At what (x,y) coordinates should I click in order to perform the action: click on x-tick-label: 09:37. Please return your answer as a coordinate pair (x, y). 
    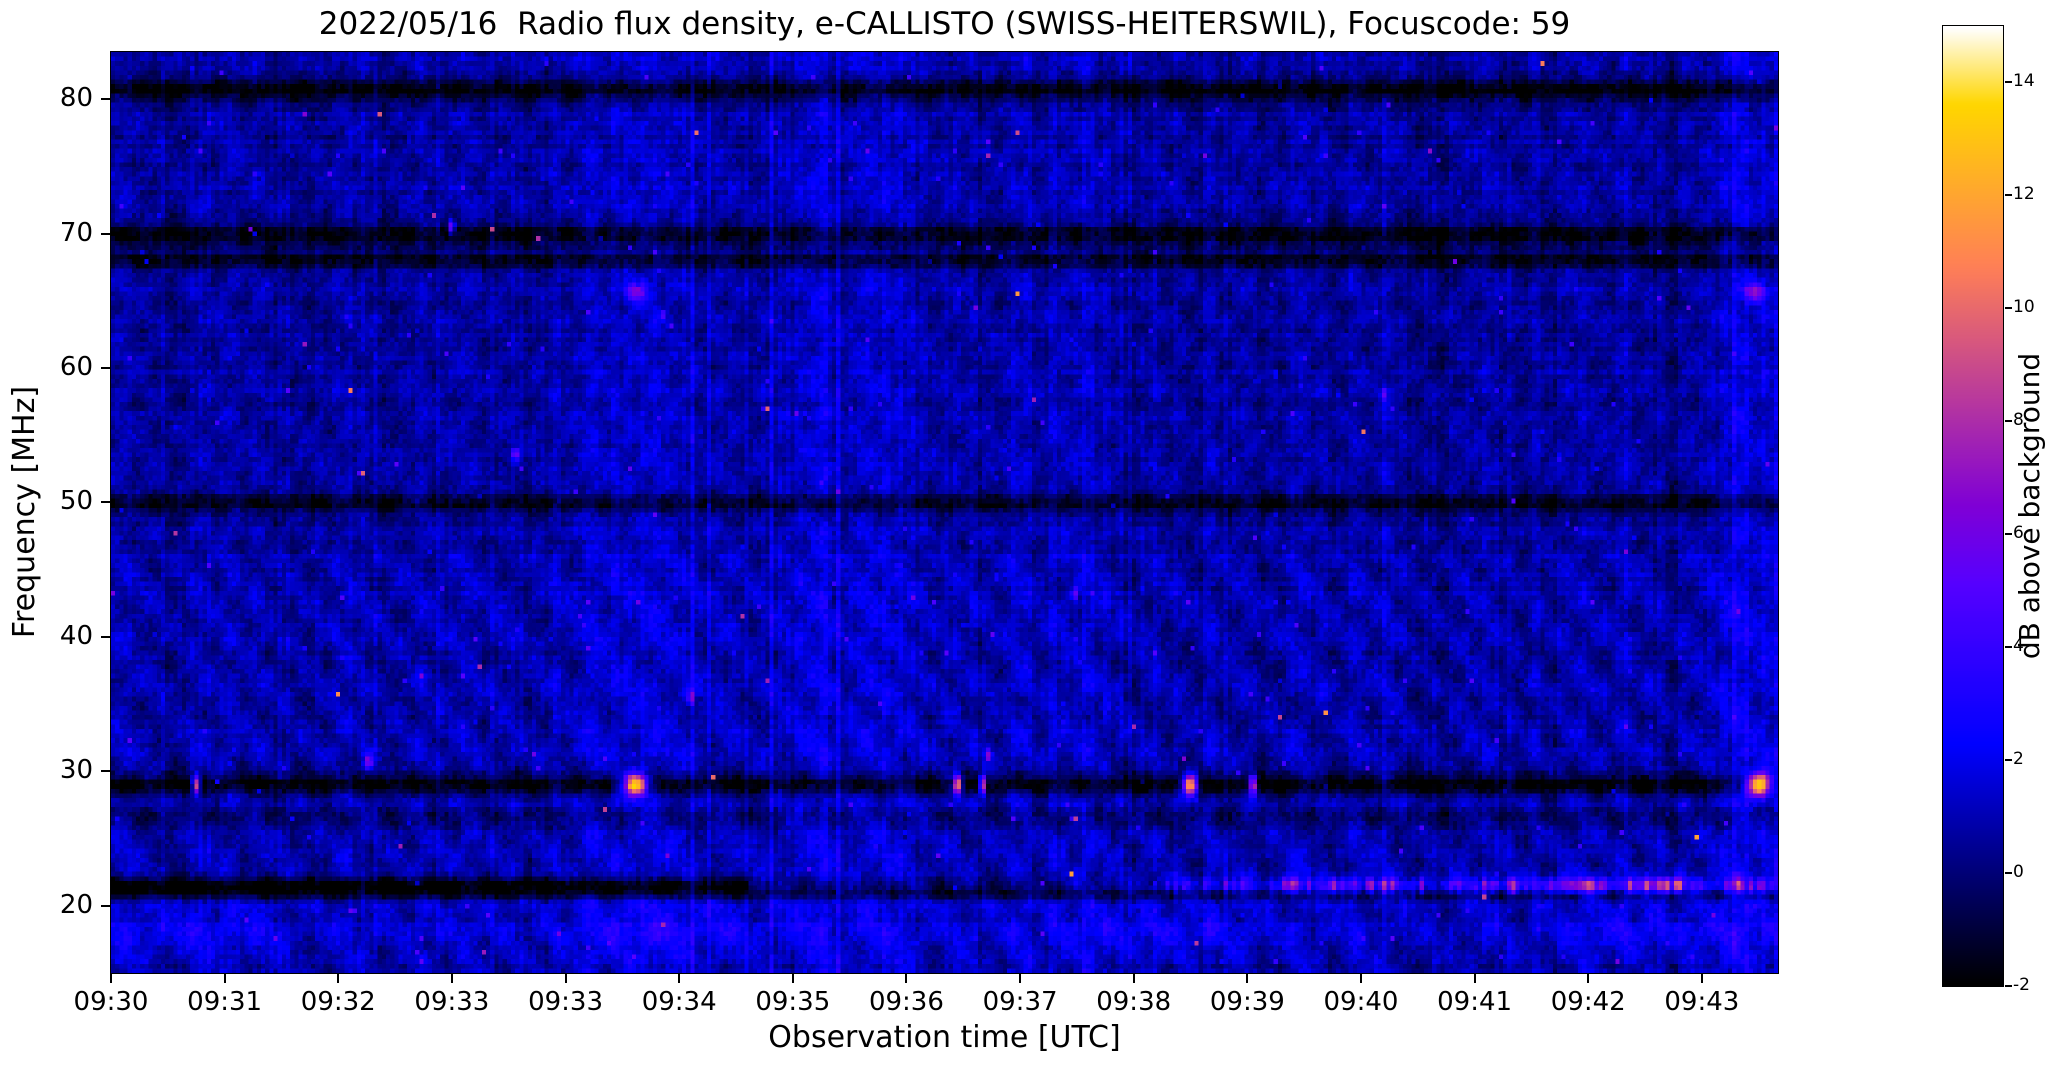
    Looking at the image, I should click on (1020, 1002).